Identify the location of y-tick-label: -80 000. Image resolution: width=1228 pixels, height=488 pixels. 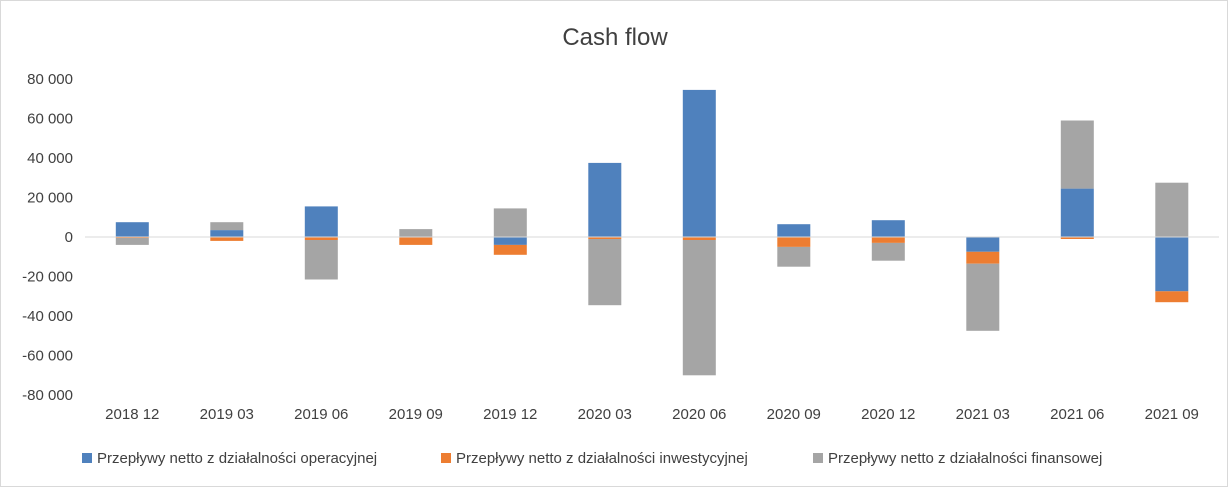
(47, 395).